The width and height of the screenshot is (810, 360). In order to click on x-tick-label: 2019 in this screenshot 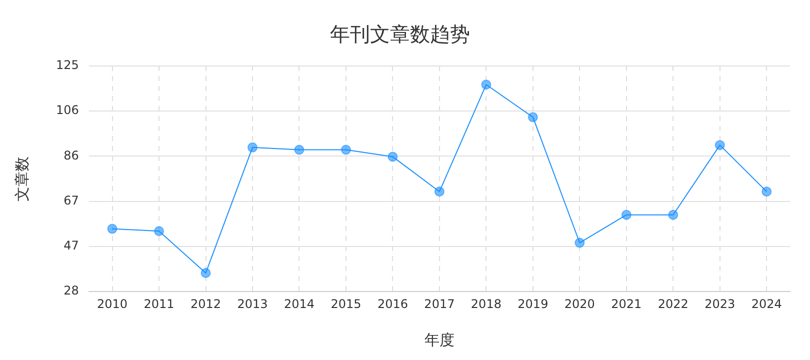, I will do `click(533, 303)`.